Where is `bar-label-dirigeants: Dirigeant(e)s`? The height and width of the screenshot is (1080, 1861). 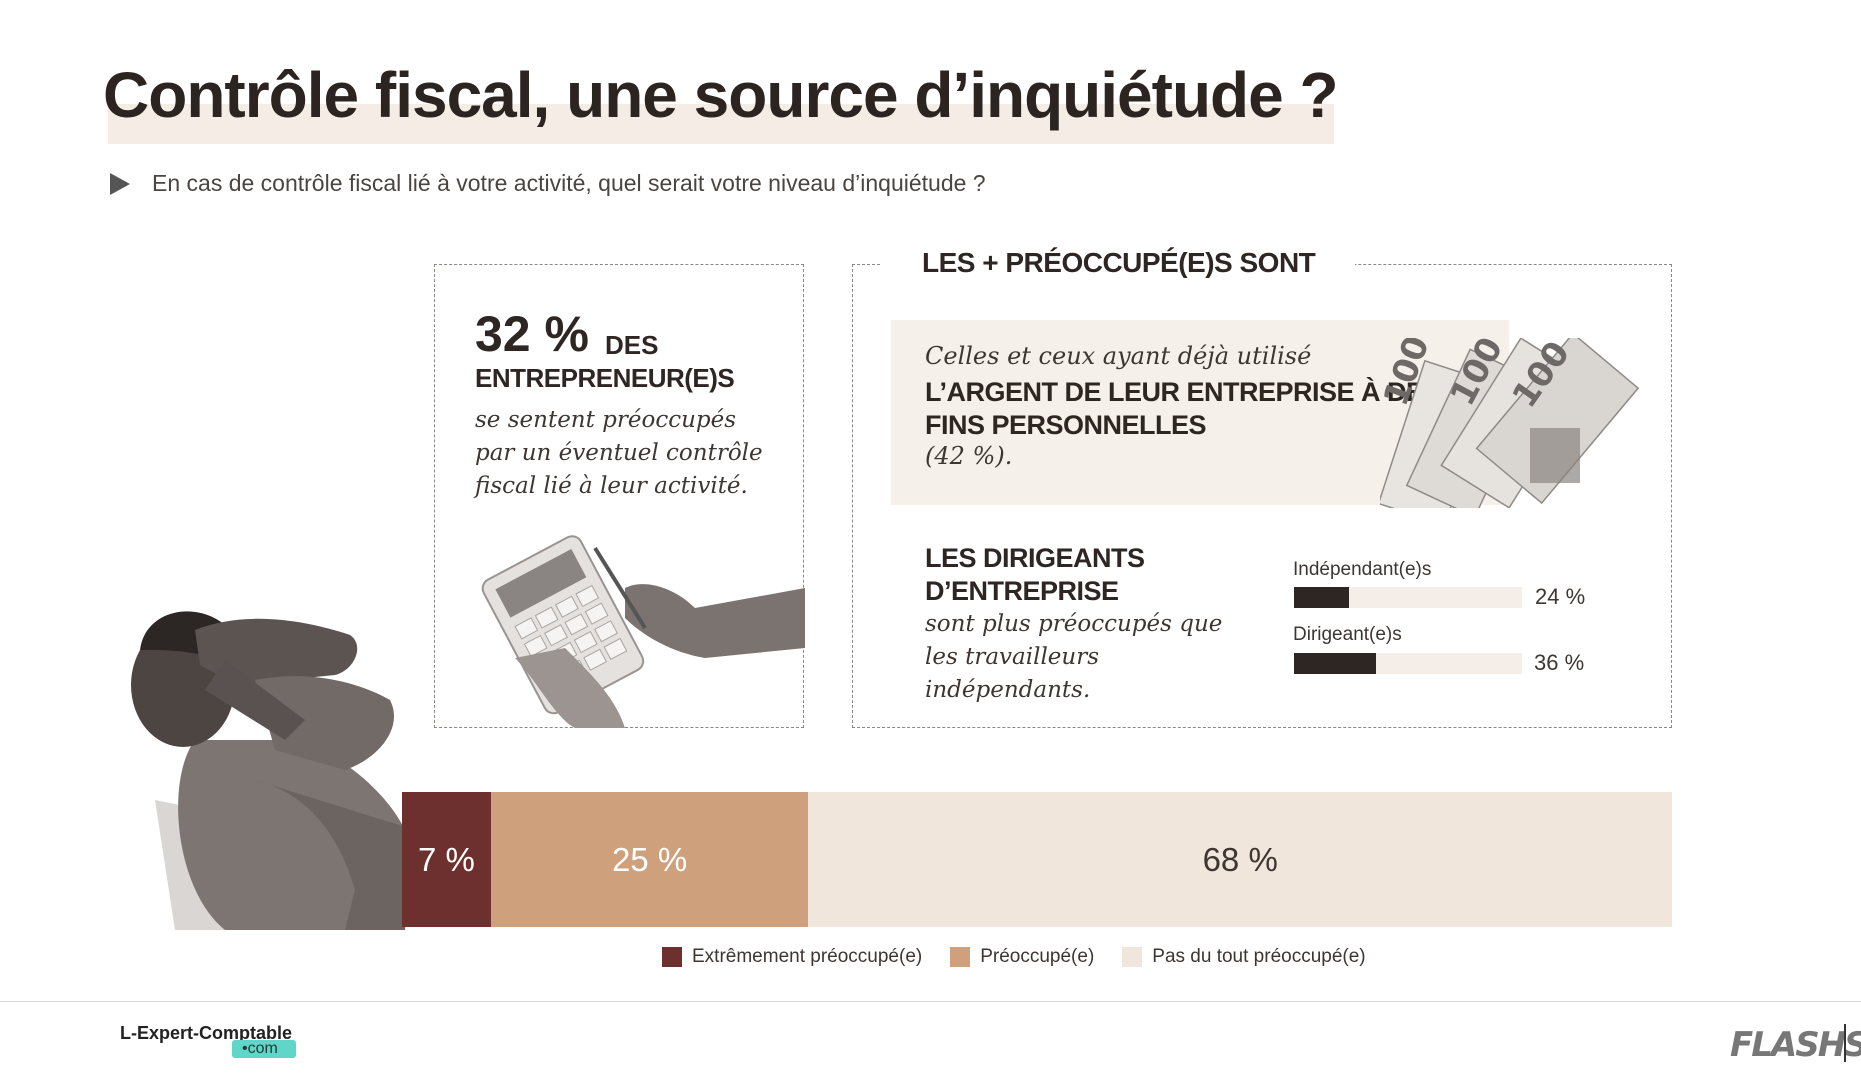 bar-label-dirigeants: Dirigeant(e)s is located at coordinates (1347, 634).